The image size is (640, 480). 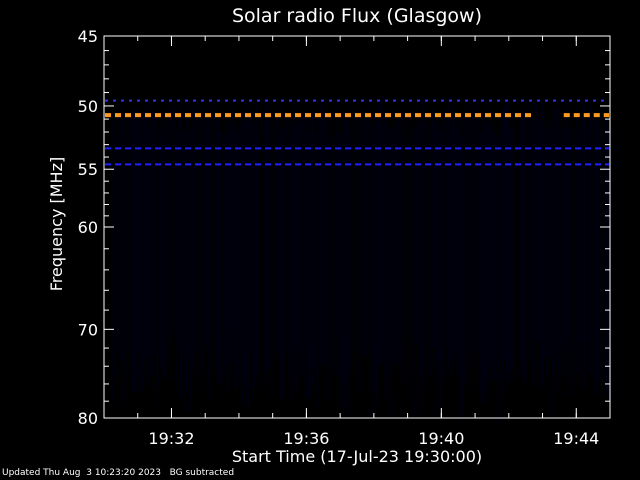 I want to click on x-tick-label: 19:44, so click(x=576, y=438).